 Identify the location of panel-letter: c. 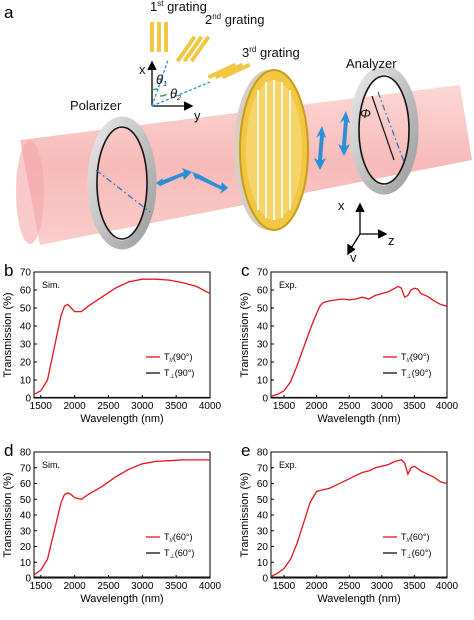
(245, 271).